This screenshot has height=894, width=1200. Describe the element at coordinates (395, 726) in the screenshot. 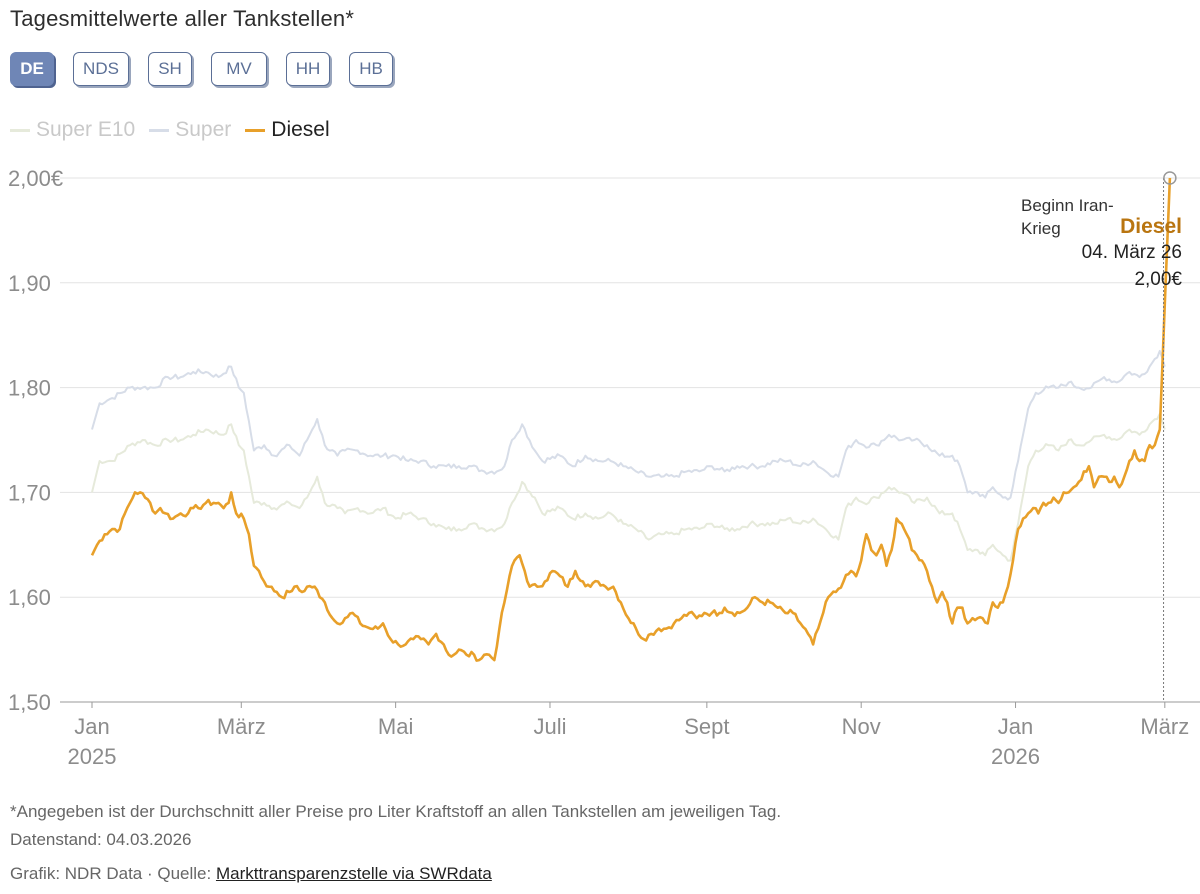

I see `x-tick-label: Mai` at that location.